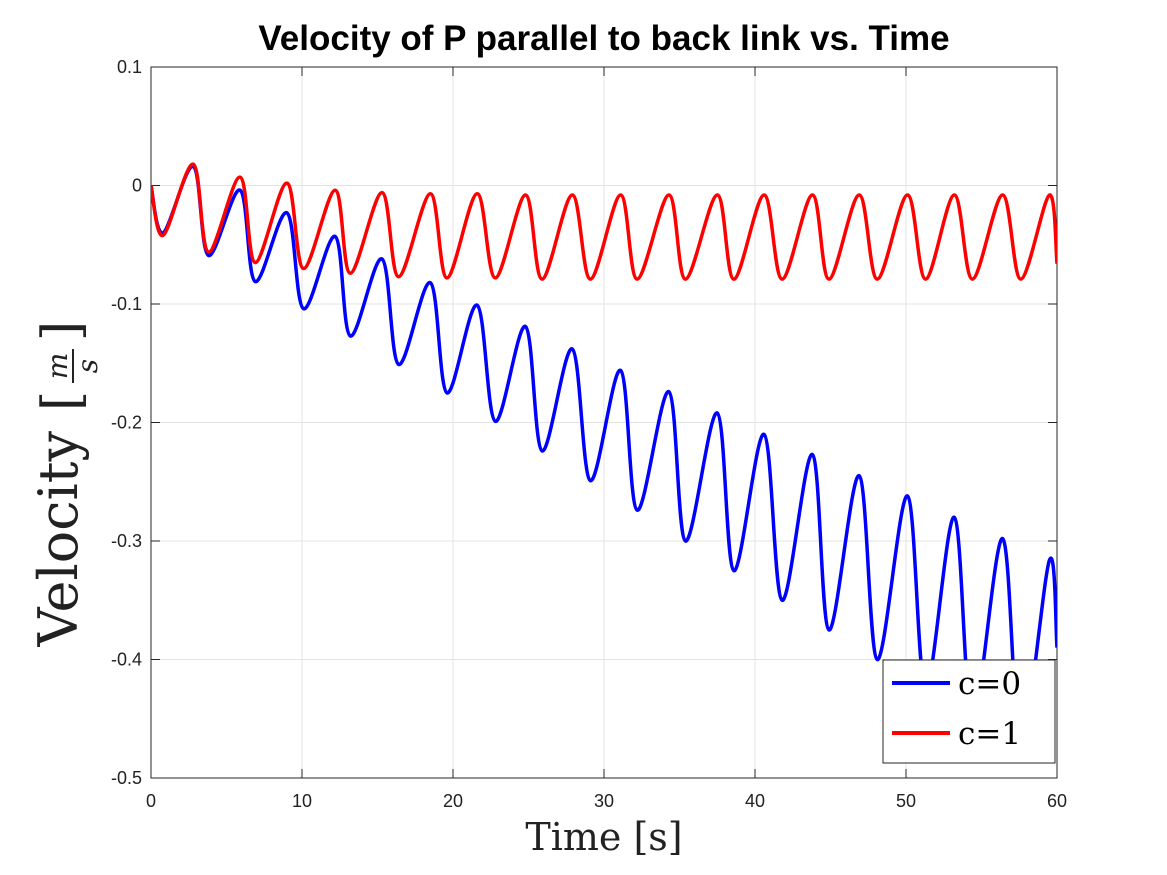  What do you see at coordinates (137, 186) in the screenshot?
I see `y-tick-label: 0` at bounding box center [137, 186].